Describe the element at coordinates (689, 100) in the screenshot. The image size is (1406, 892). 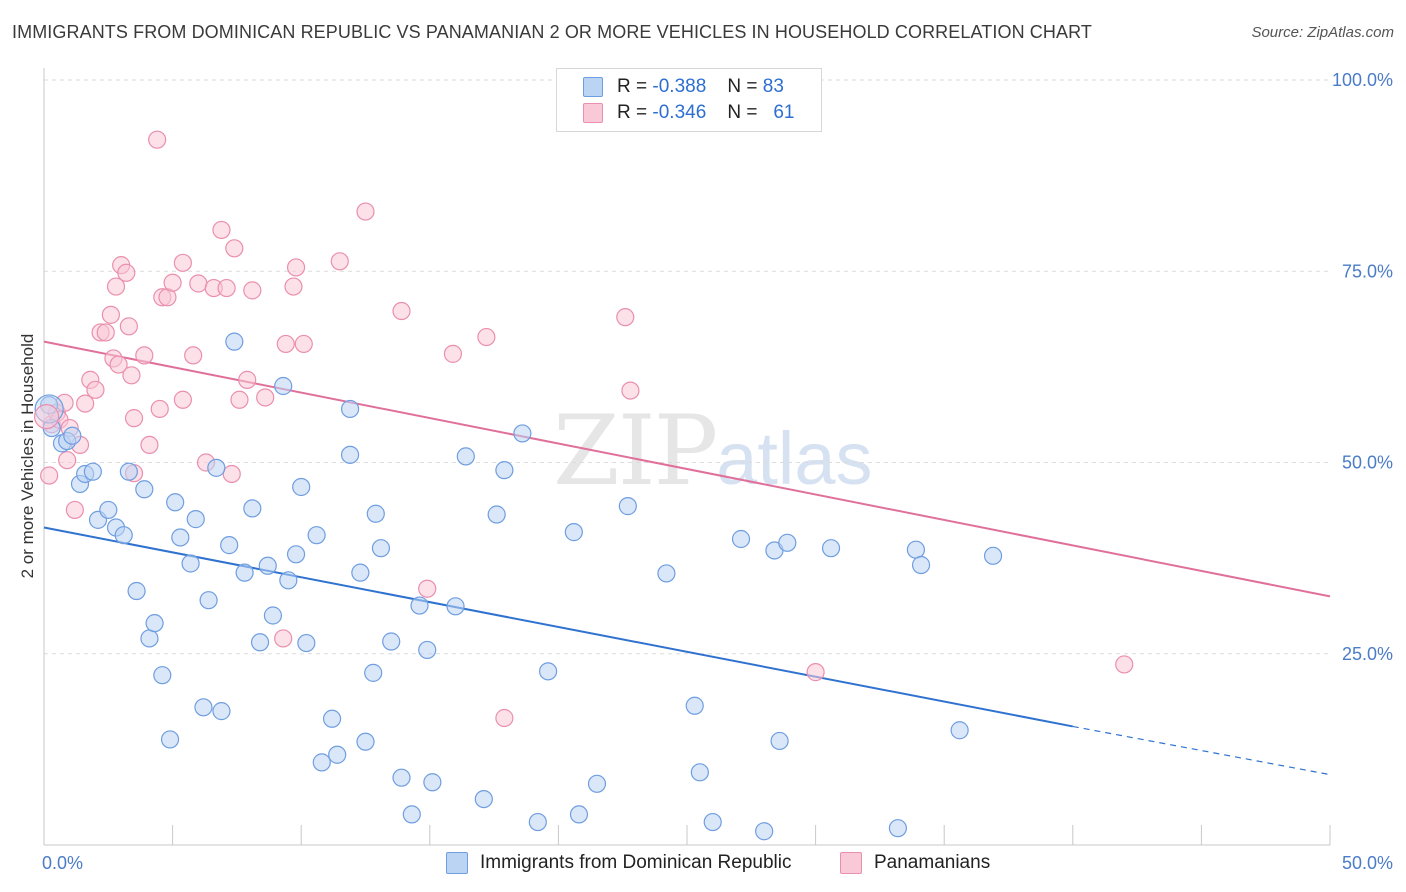
I see `correlation-legend: R = -0.388 N = 83 R = -0.346 N = 61` at that location.